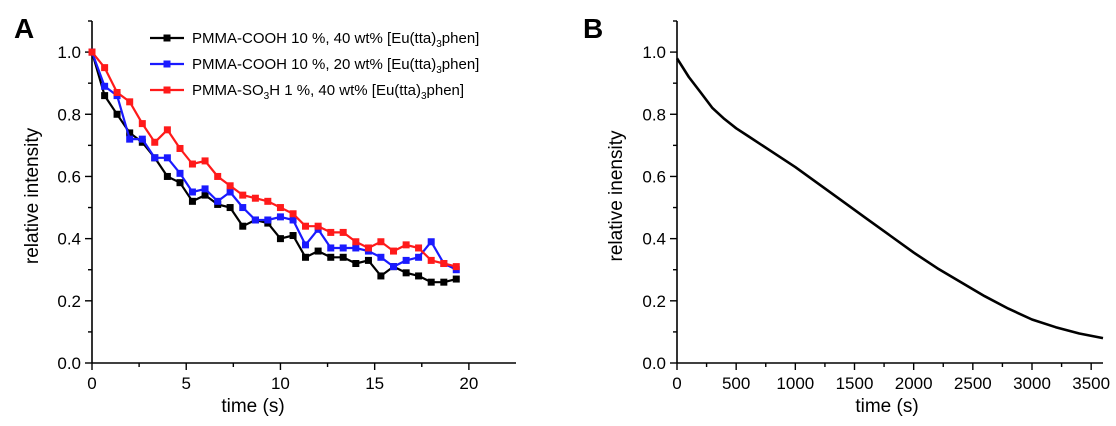 The image size is (1116, 426). What do you see at coordinates (1091, 383) in the screenshot?
I see `panel-b-x-tick-label: 3500` at bounding box center [1091, 383].